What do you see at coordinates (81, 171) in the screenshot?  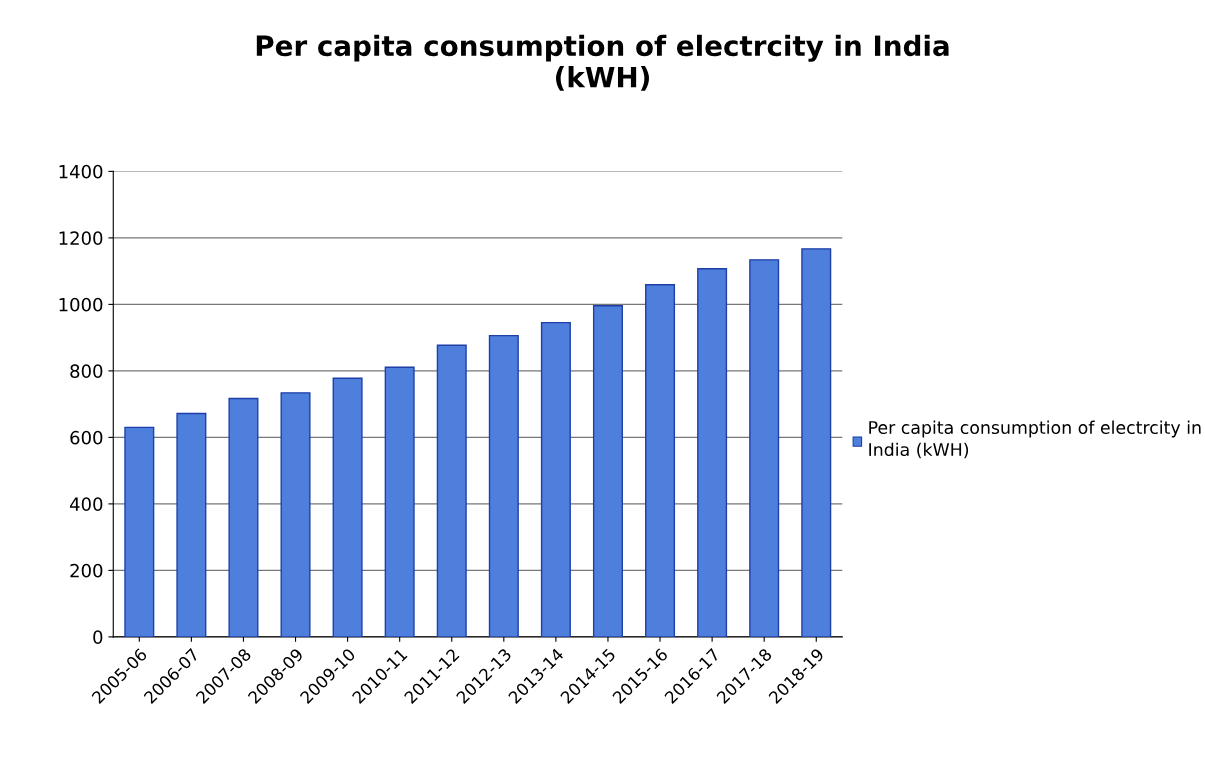 I see `y-tick-label: 1400` at bounding box center [81, 171].